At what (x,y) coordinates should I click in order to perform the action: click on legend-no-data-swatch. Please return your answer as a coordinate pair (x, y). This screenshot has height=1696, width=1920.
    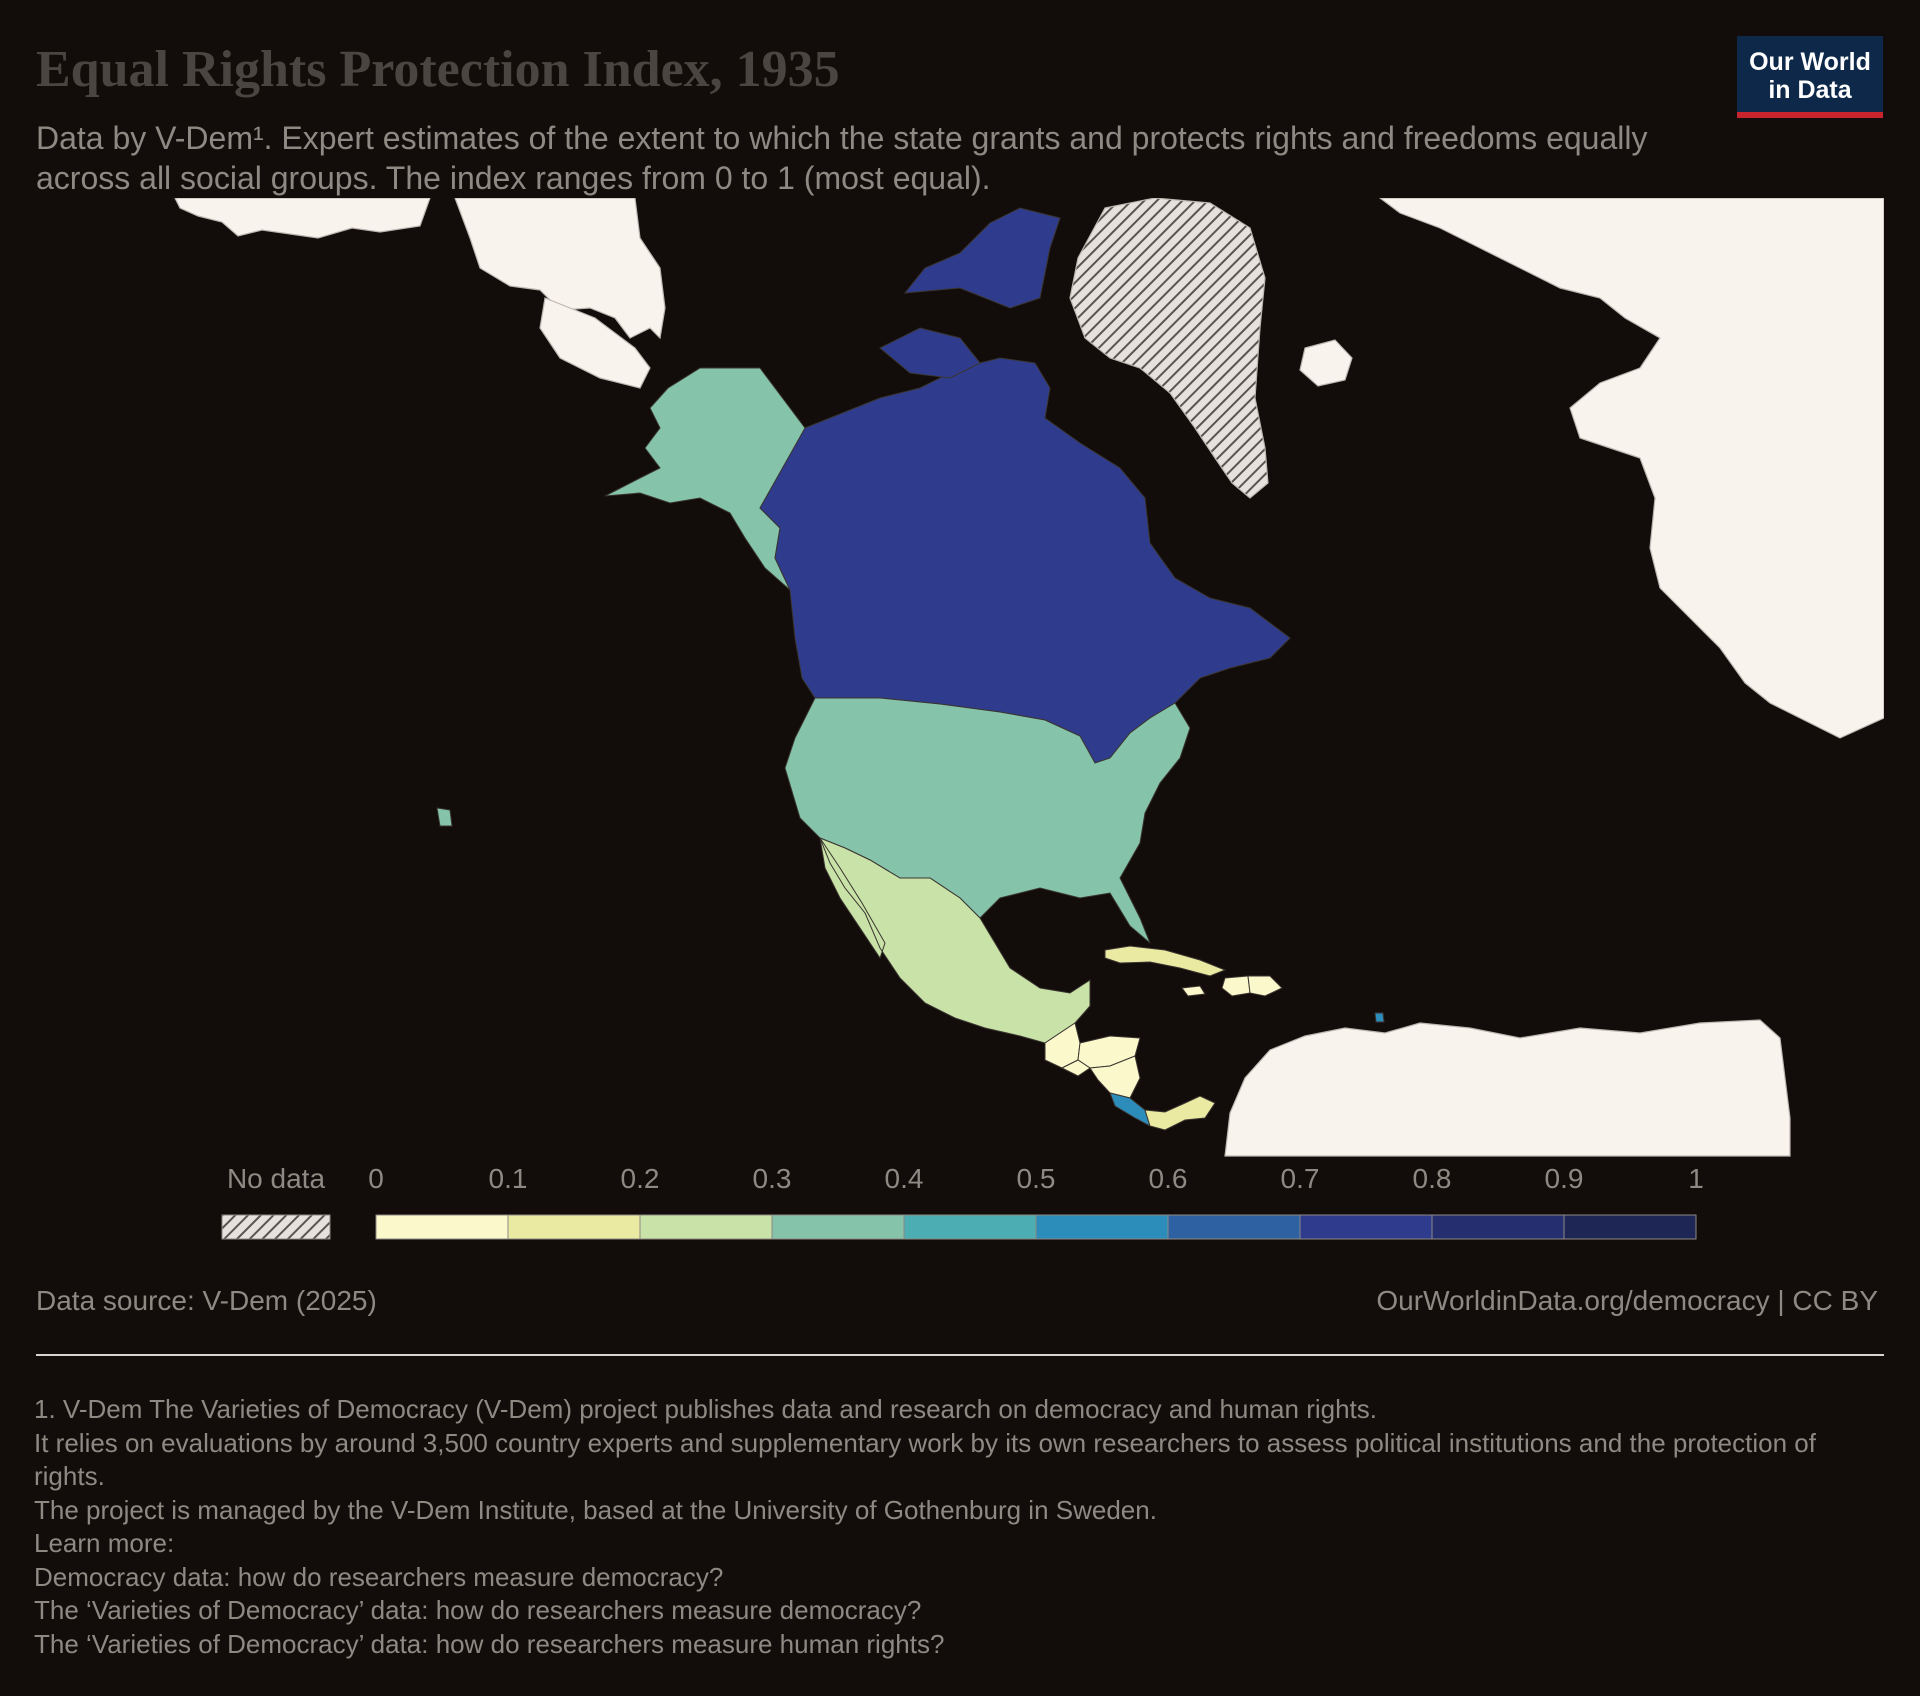
    Looking at the image, I should click on (276, 1227).